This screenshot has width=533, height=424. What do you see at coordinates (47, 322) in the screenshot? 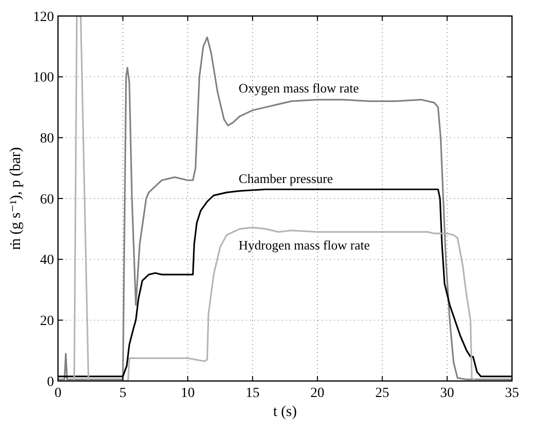
I see `y-tick-label: 20` at bounding box center [47, 322].